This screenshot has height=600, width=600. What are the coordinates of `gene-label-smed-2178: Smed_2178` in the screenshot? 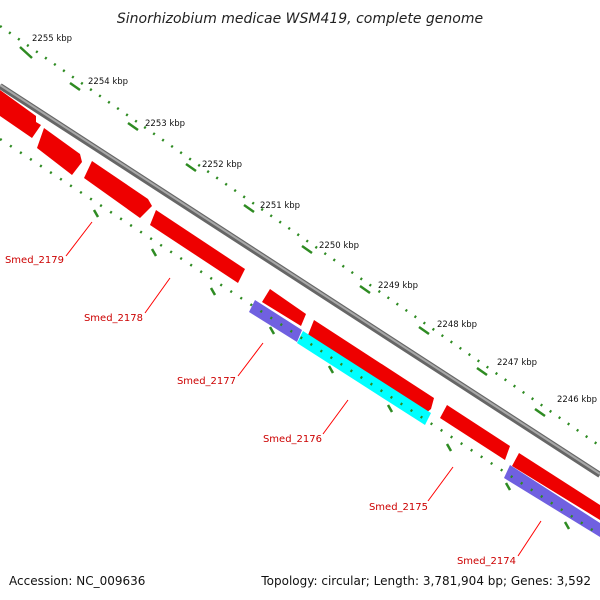 It's located at (113, 318).